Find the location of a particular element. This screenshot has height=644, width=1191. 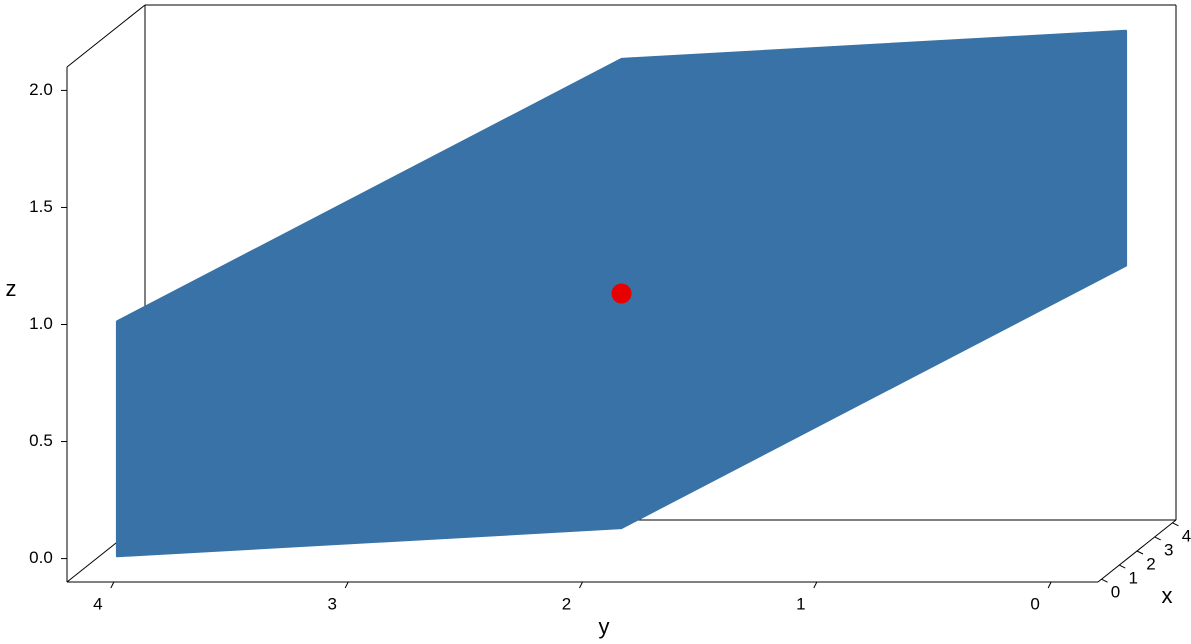

y-tick-label: 1 is located at coordinates (800, 603).